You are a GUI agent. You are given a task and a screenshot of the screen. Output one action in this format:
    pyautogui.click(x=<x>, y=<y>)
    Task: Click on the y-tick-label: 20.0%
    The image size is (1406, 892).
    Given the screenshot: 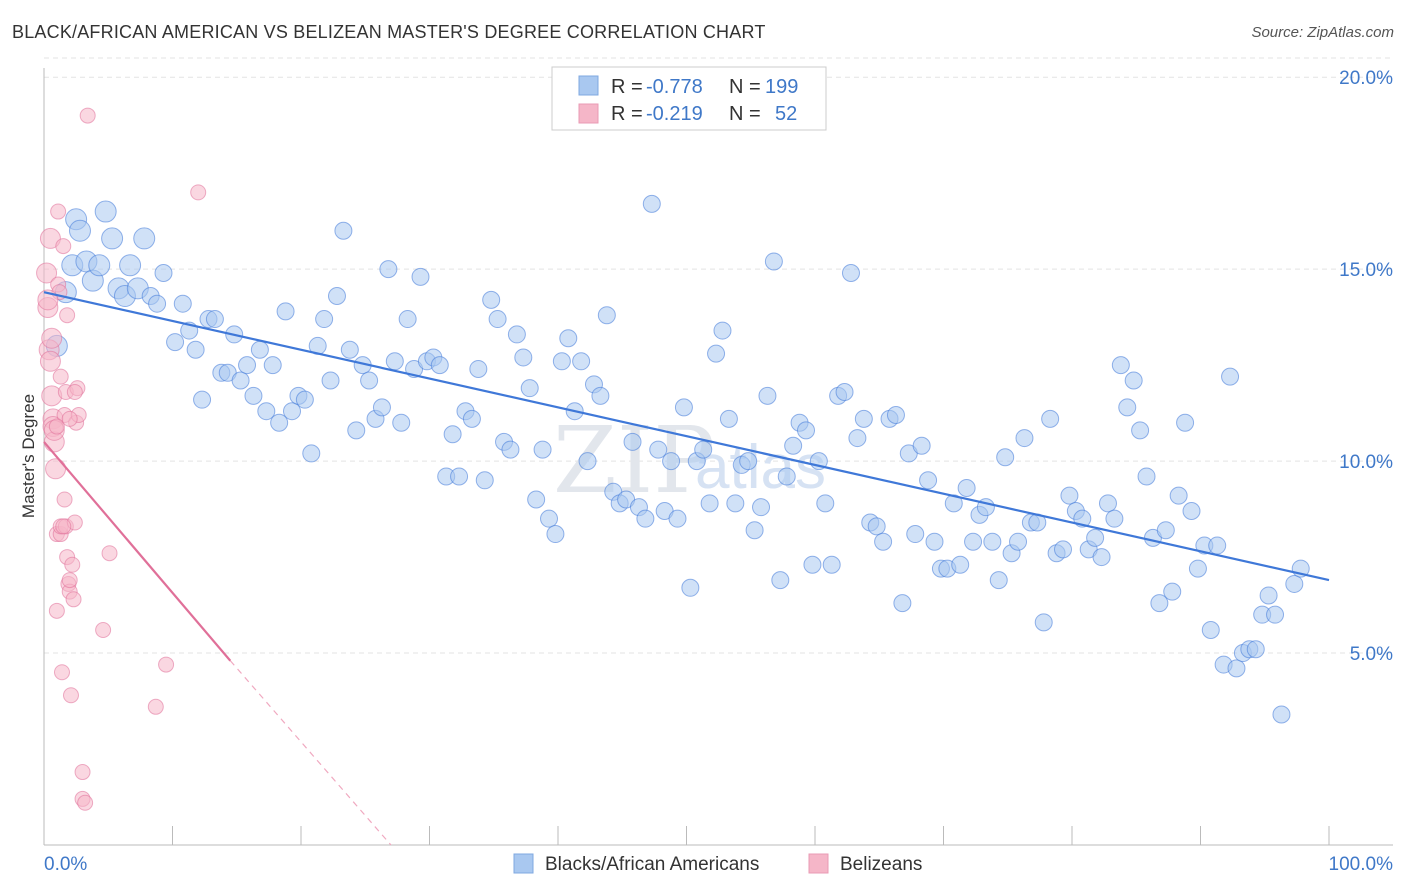 What is the action you would take?
    pyautogui.click(x=1366, y=78)
    